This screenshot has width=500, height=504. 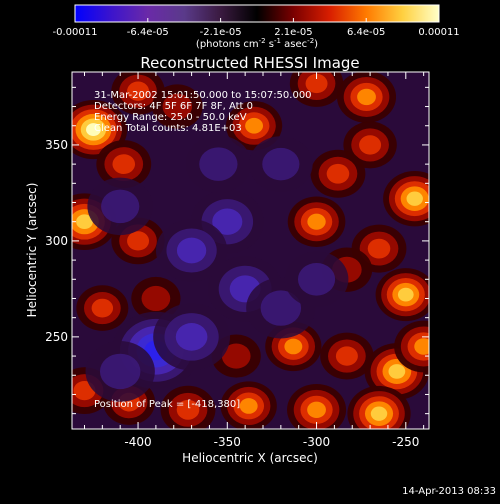 What do you see at coordinates (249, 63) in the screenshot?
I see `chart-title: Reconstructed RHESSI Image` at bounding box center [249, 63].